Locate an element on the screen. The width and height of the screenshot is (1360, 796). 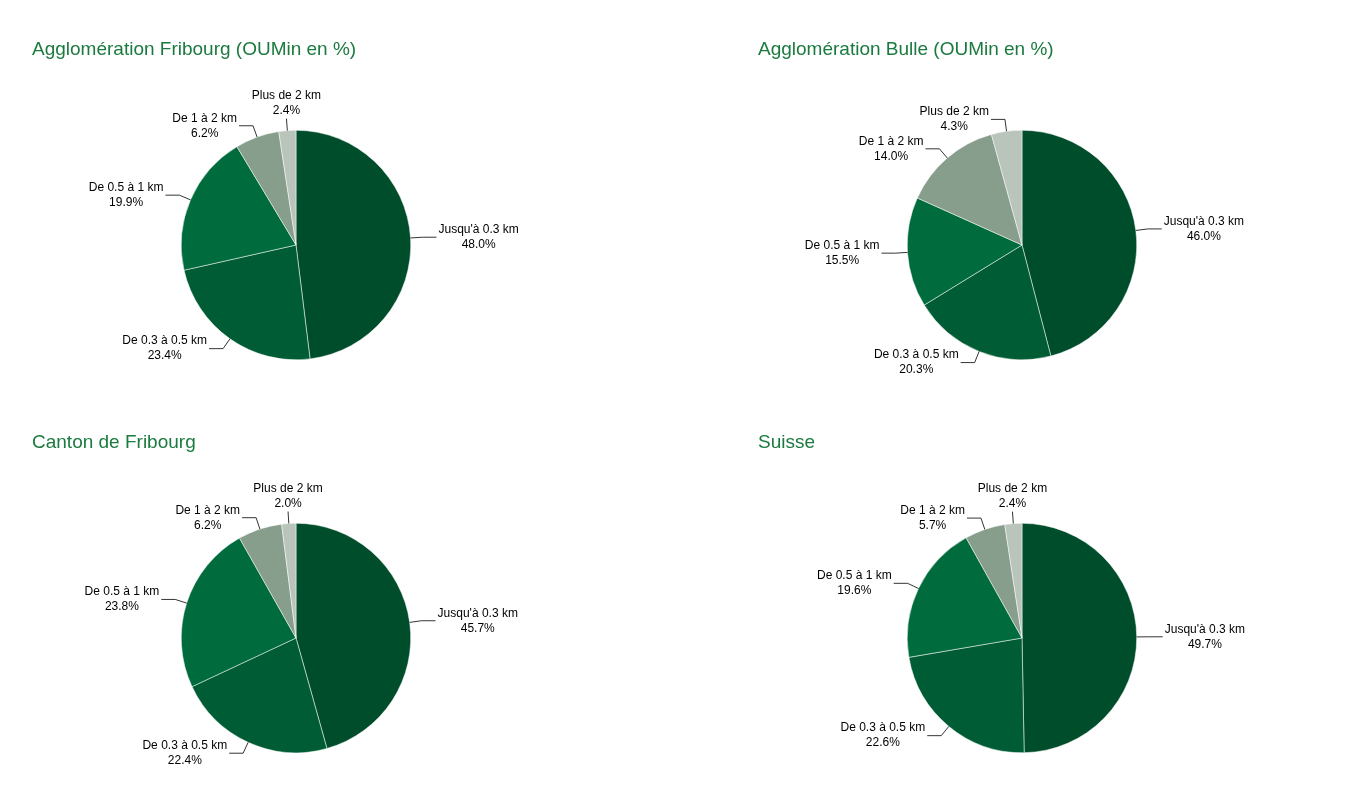
chart-title: Canton de Fribourg is located at coordinates (114, 442).